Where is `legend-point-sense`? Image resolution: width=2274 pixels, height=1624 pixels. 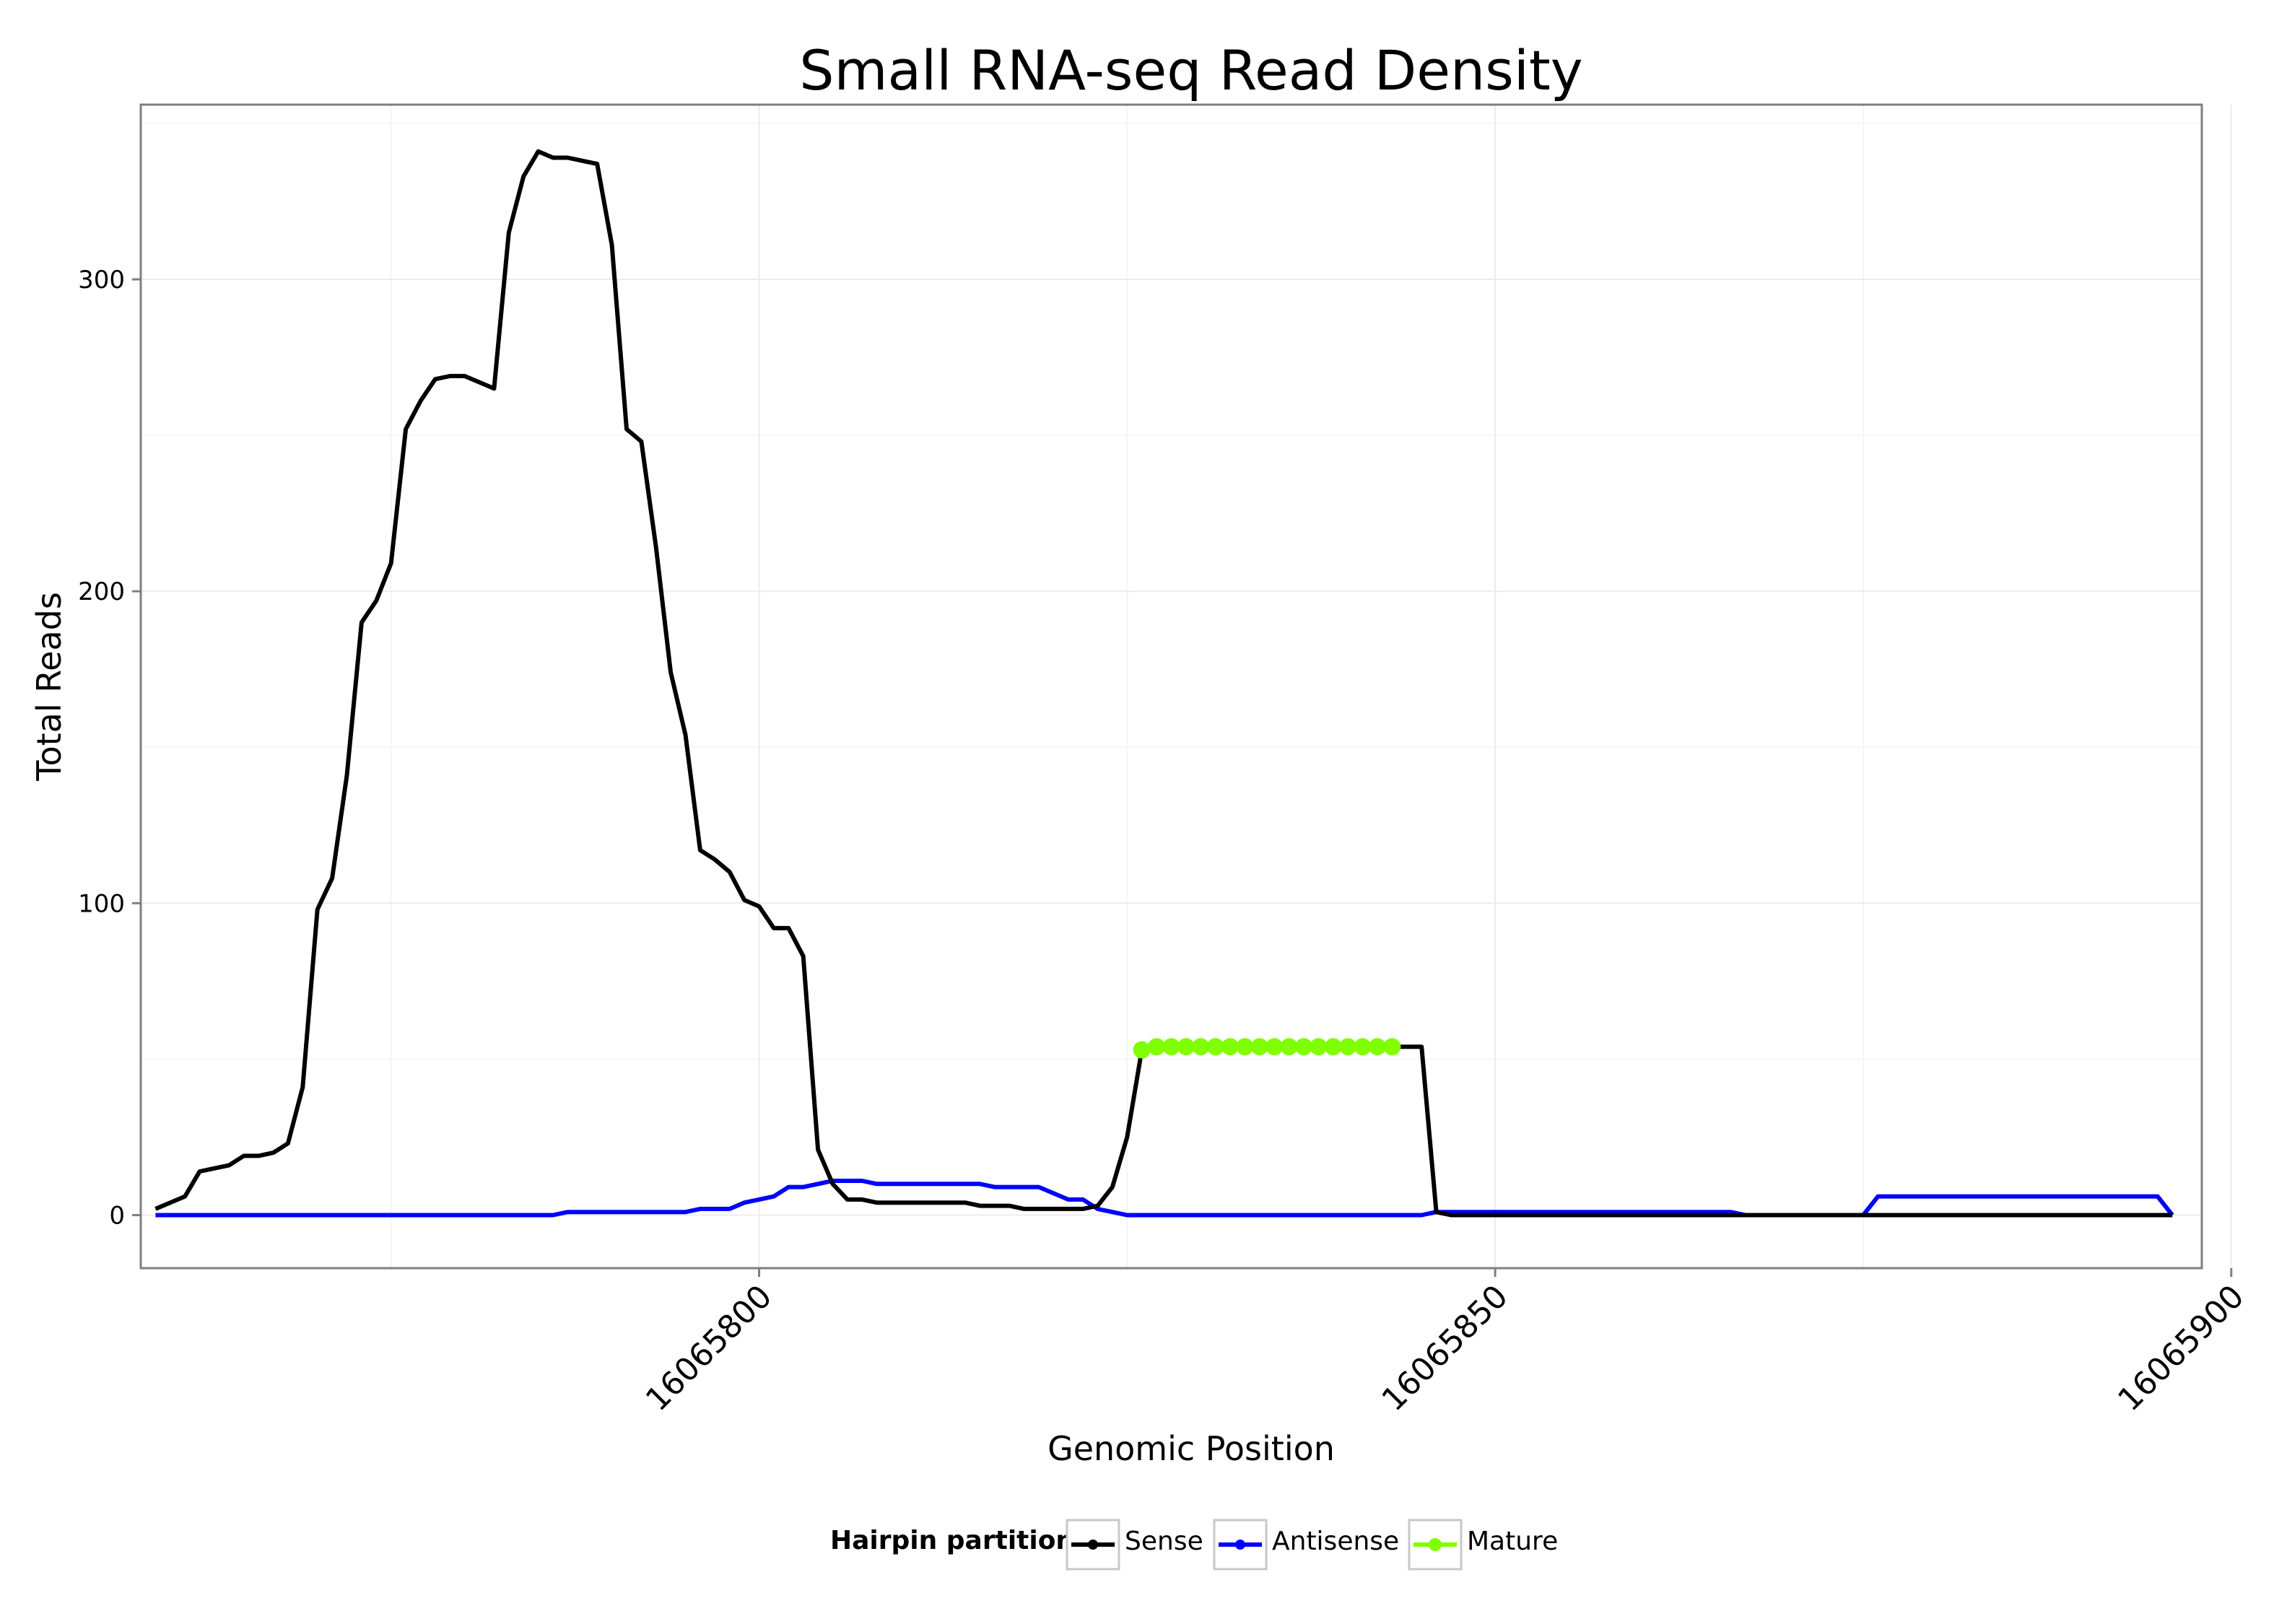 legend-point-sense is located at coordinates (1093, 1545).